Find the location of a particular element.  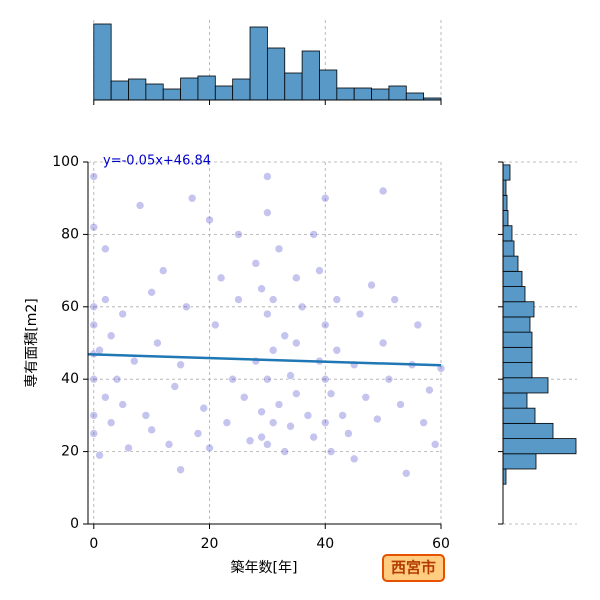

x-tick-label: 40 is located at coordinates (325, 544).